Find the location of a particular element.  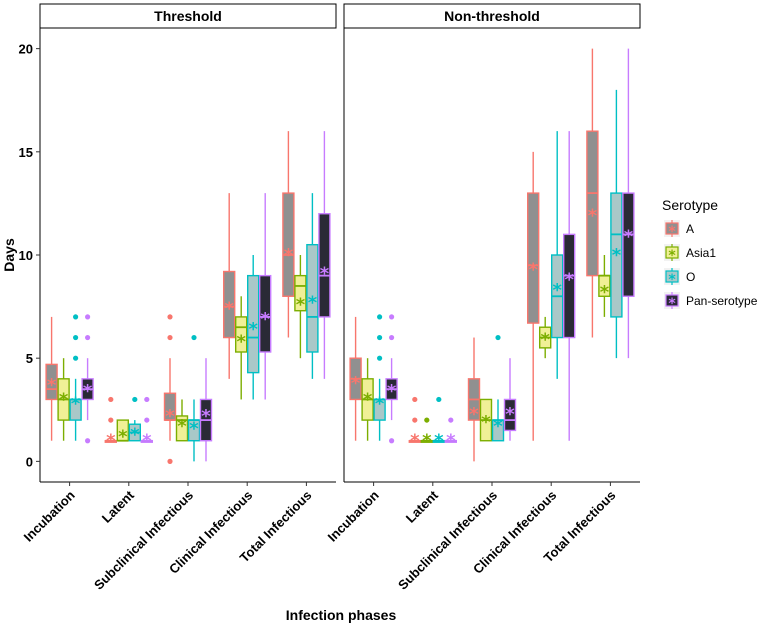

legend-label: O is located at coordinates (690, 277).